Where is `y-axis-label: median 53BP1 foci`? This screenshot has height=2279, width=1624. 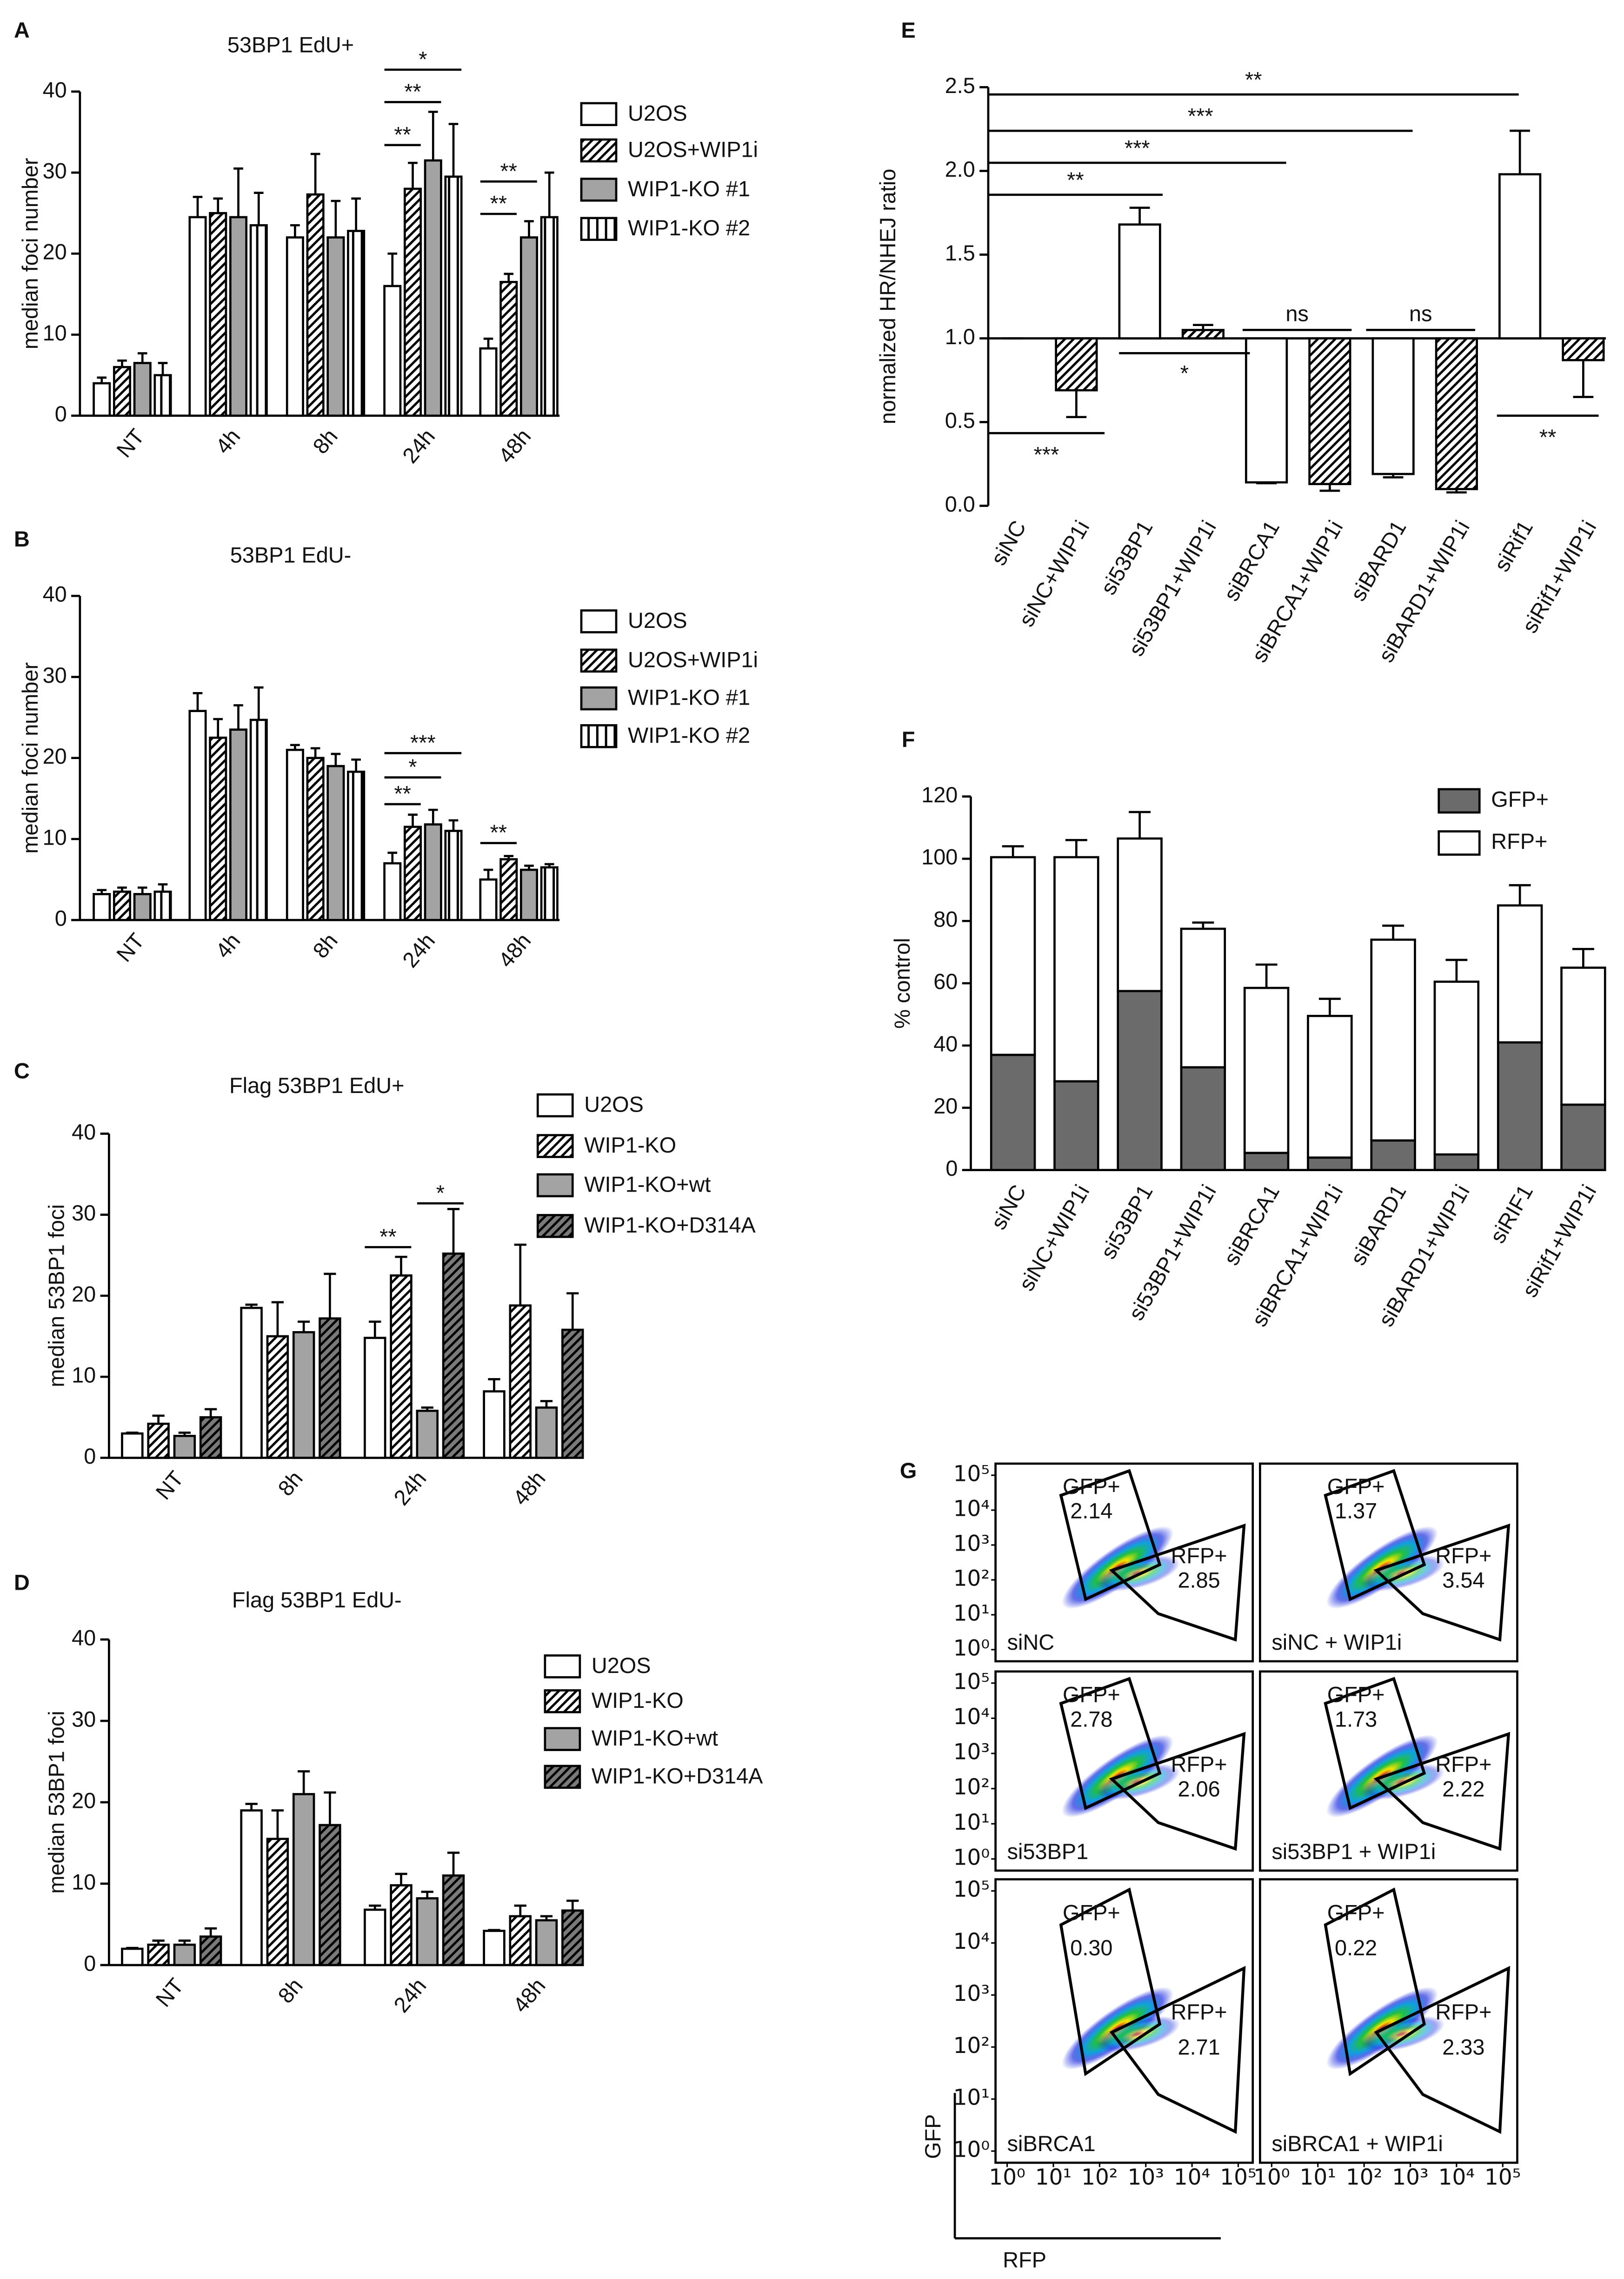
y-axis-label: median 53BP1 foci is located at coordinates (56, 1802).